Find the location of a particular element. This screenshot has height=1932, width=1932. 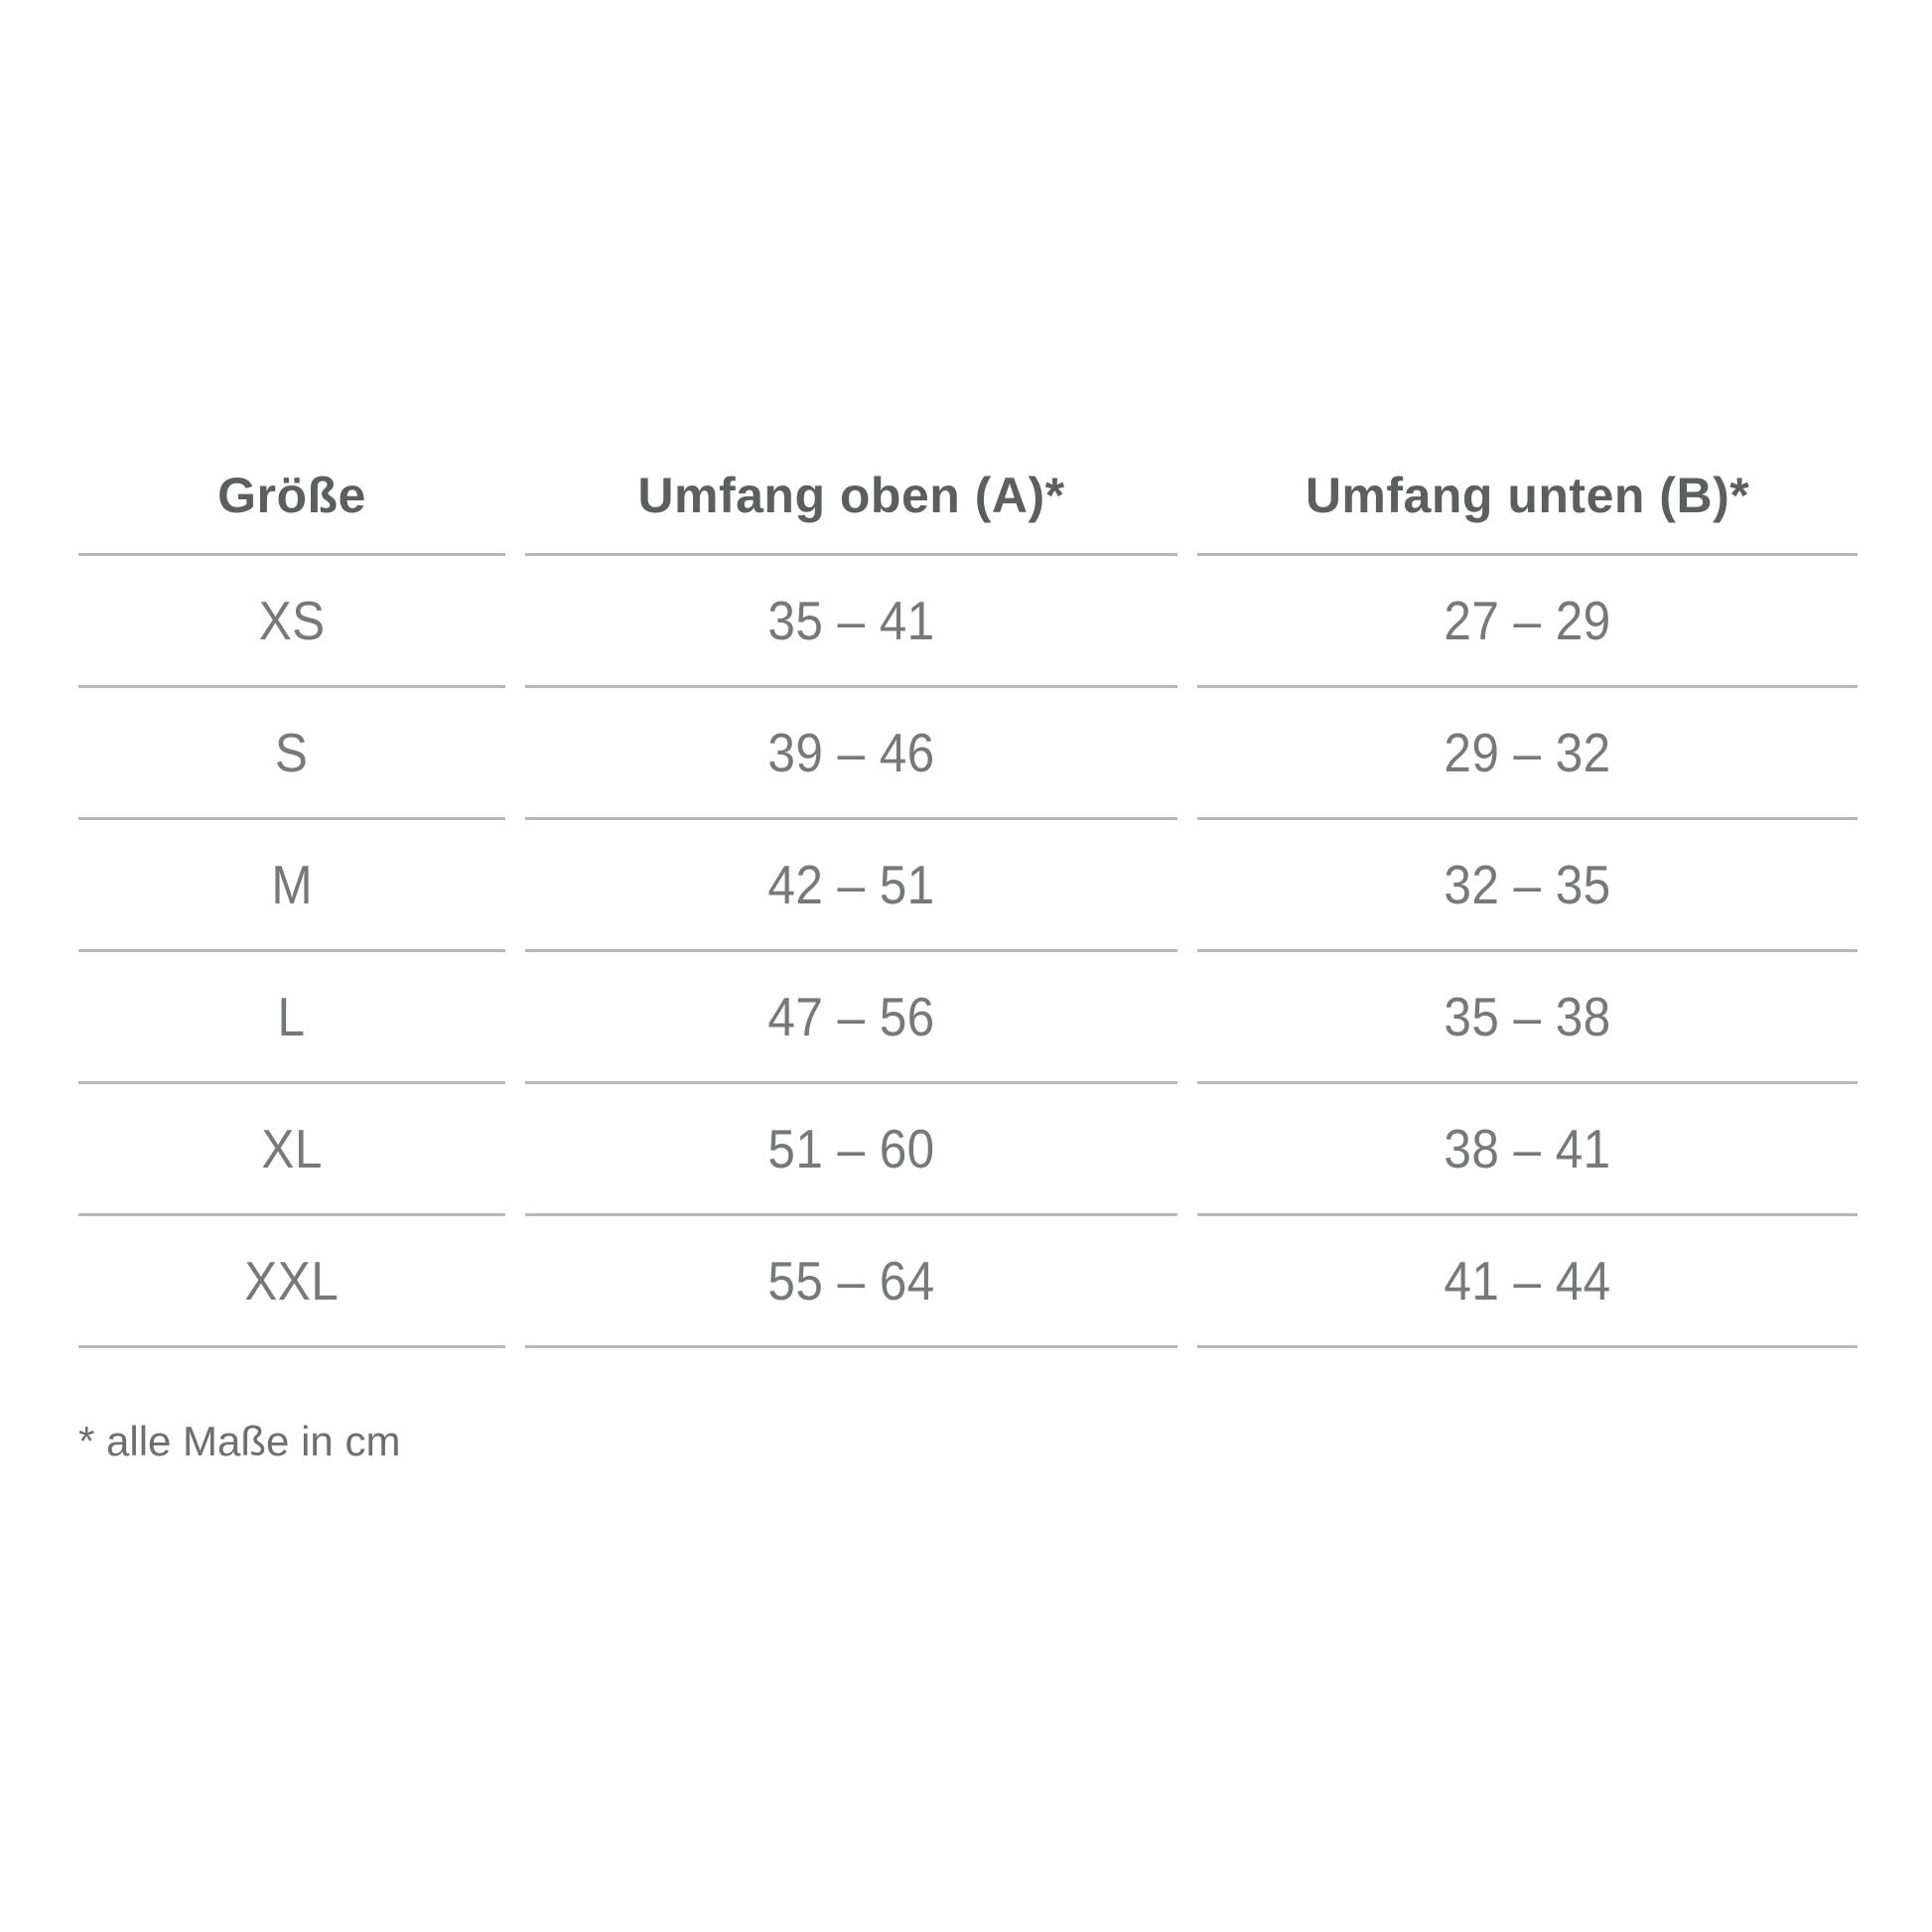

column-header-umfang-unten-label: Umfang unten (B)* is located at coordinates (1528, 495).